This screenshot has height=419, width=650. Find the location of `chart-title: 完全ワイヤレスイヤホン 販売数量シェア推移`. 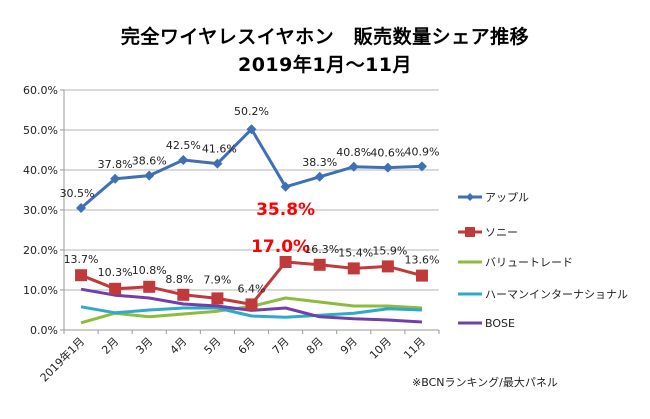

chart-title: 完全ワイヤレスイヤホン 販売数量シェア推移 is located at coordinates (325, 37).